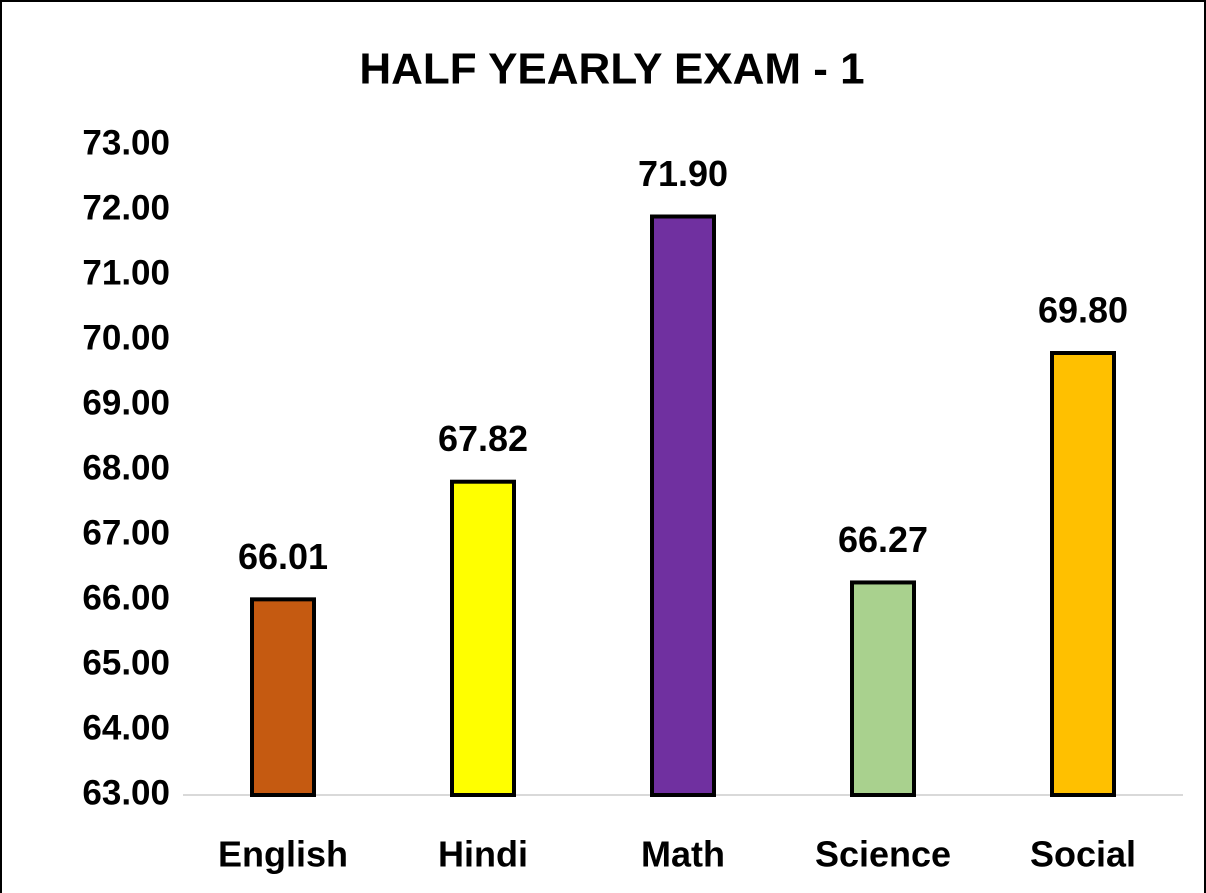 The width and height of the screenshot is (1206, 893). Describe the element at coordinates (283, 556) in the screenshot. I see `data-label: 66.01` at that location.